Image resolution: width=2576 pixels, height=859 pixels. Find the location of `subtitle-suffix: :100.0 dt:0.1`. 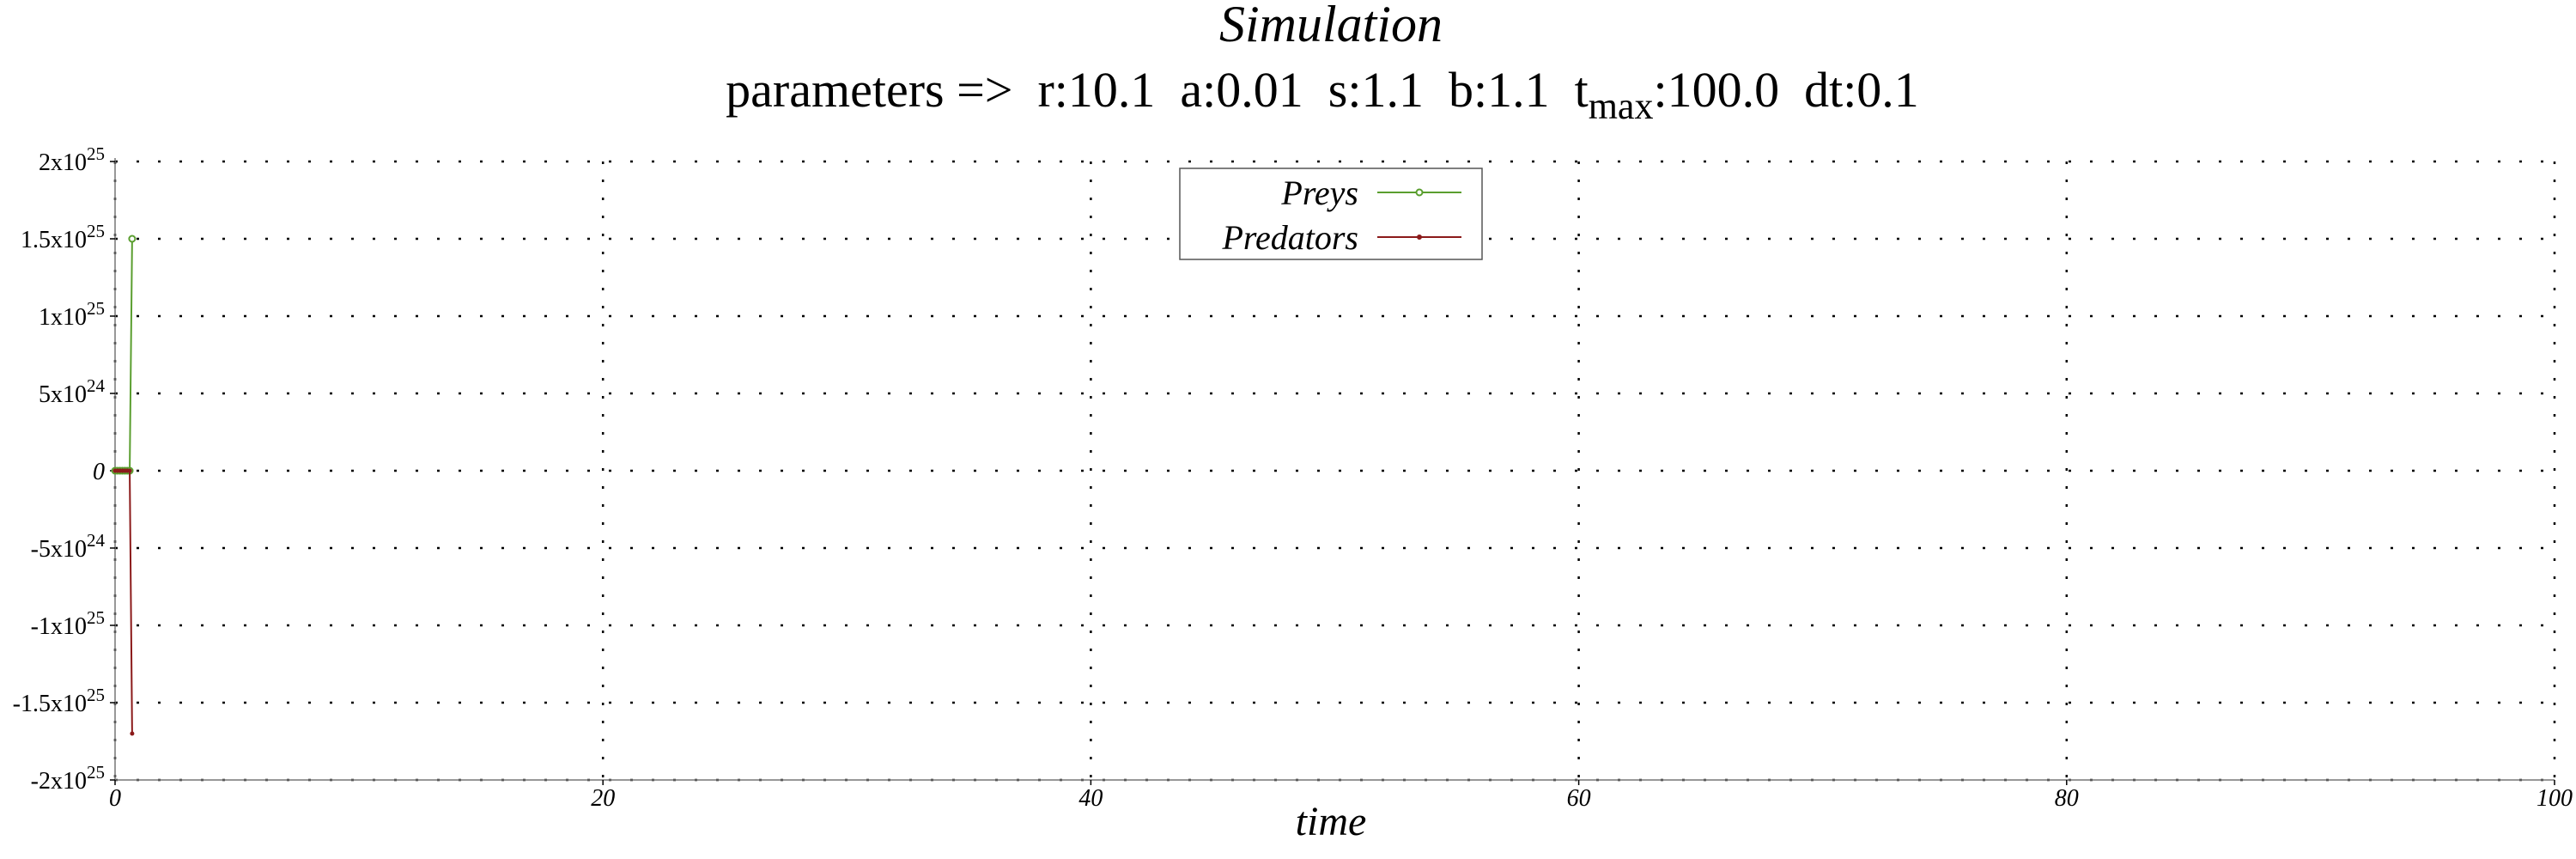

subtitle-suffix: :100.0 dt:0.1 is located at coordinates (1785, 90).